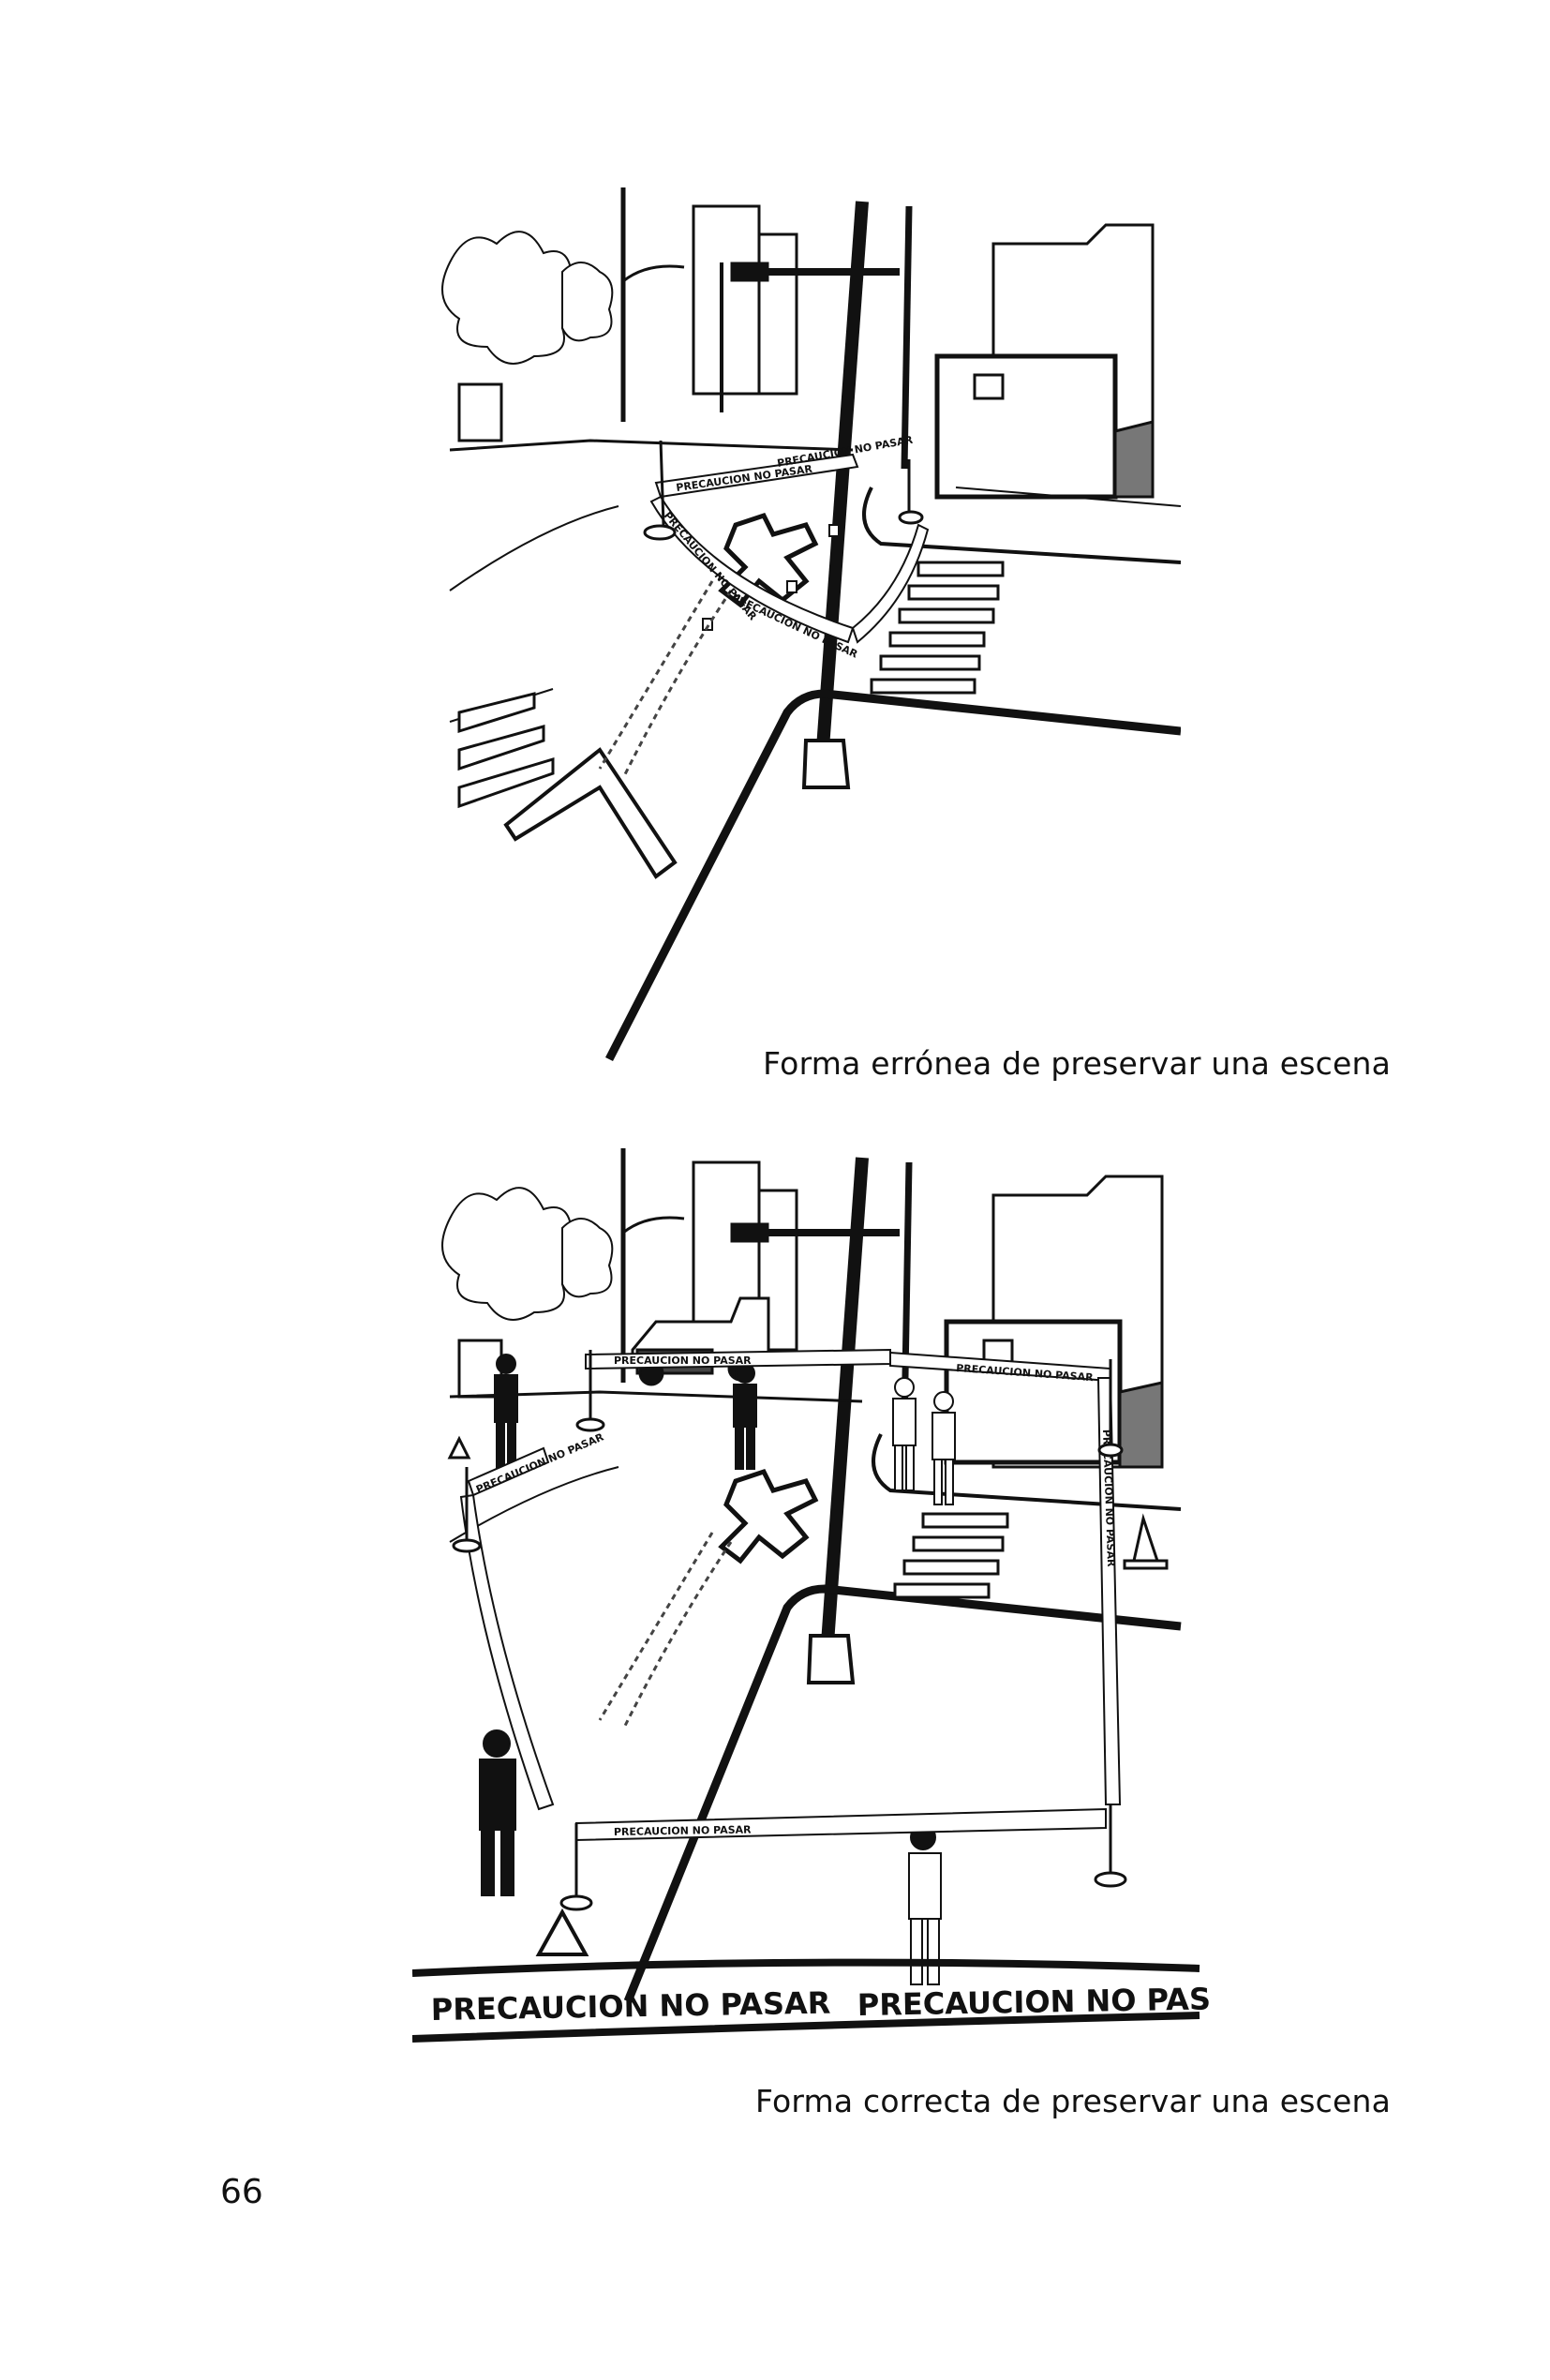  Describe the element at coordinates (567, 785) in the screenshot. I see `crosswalk-left` at that location.